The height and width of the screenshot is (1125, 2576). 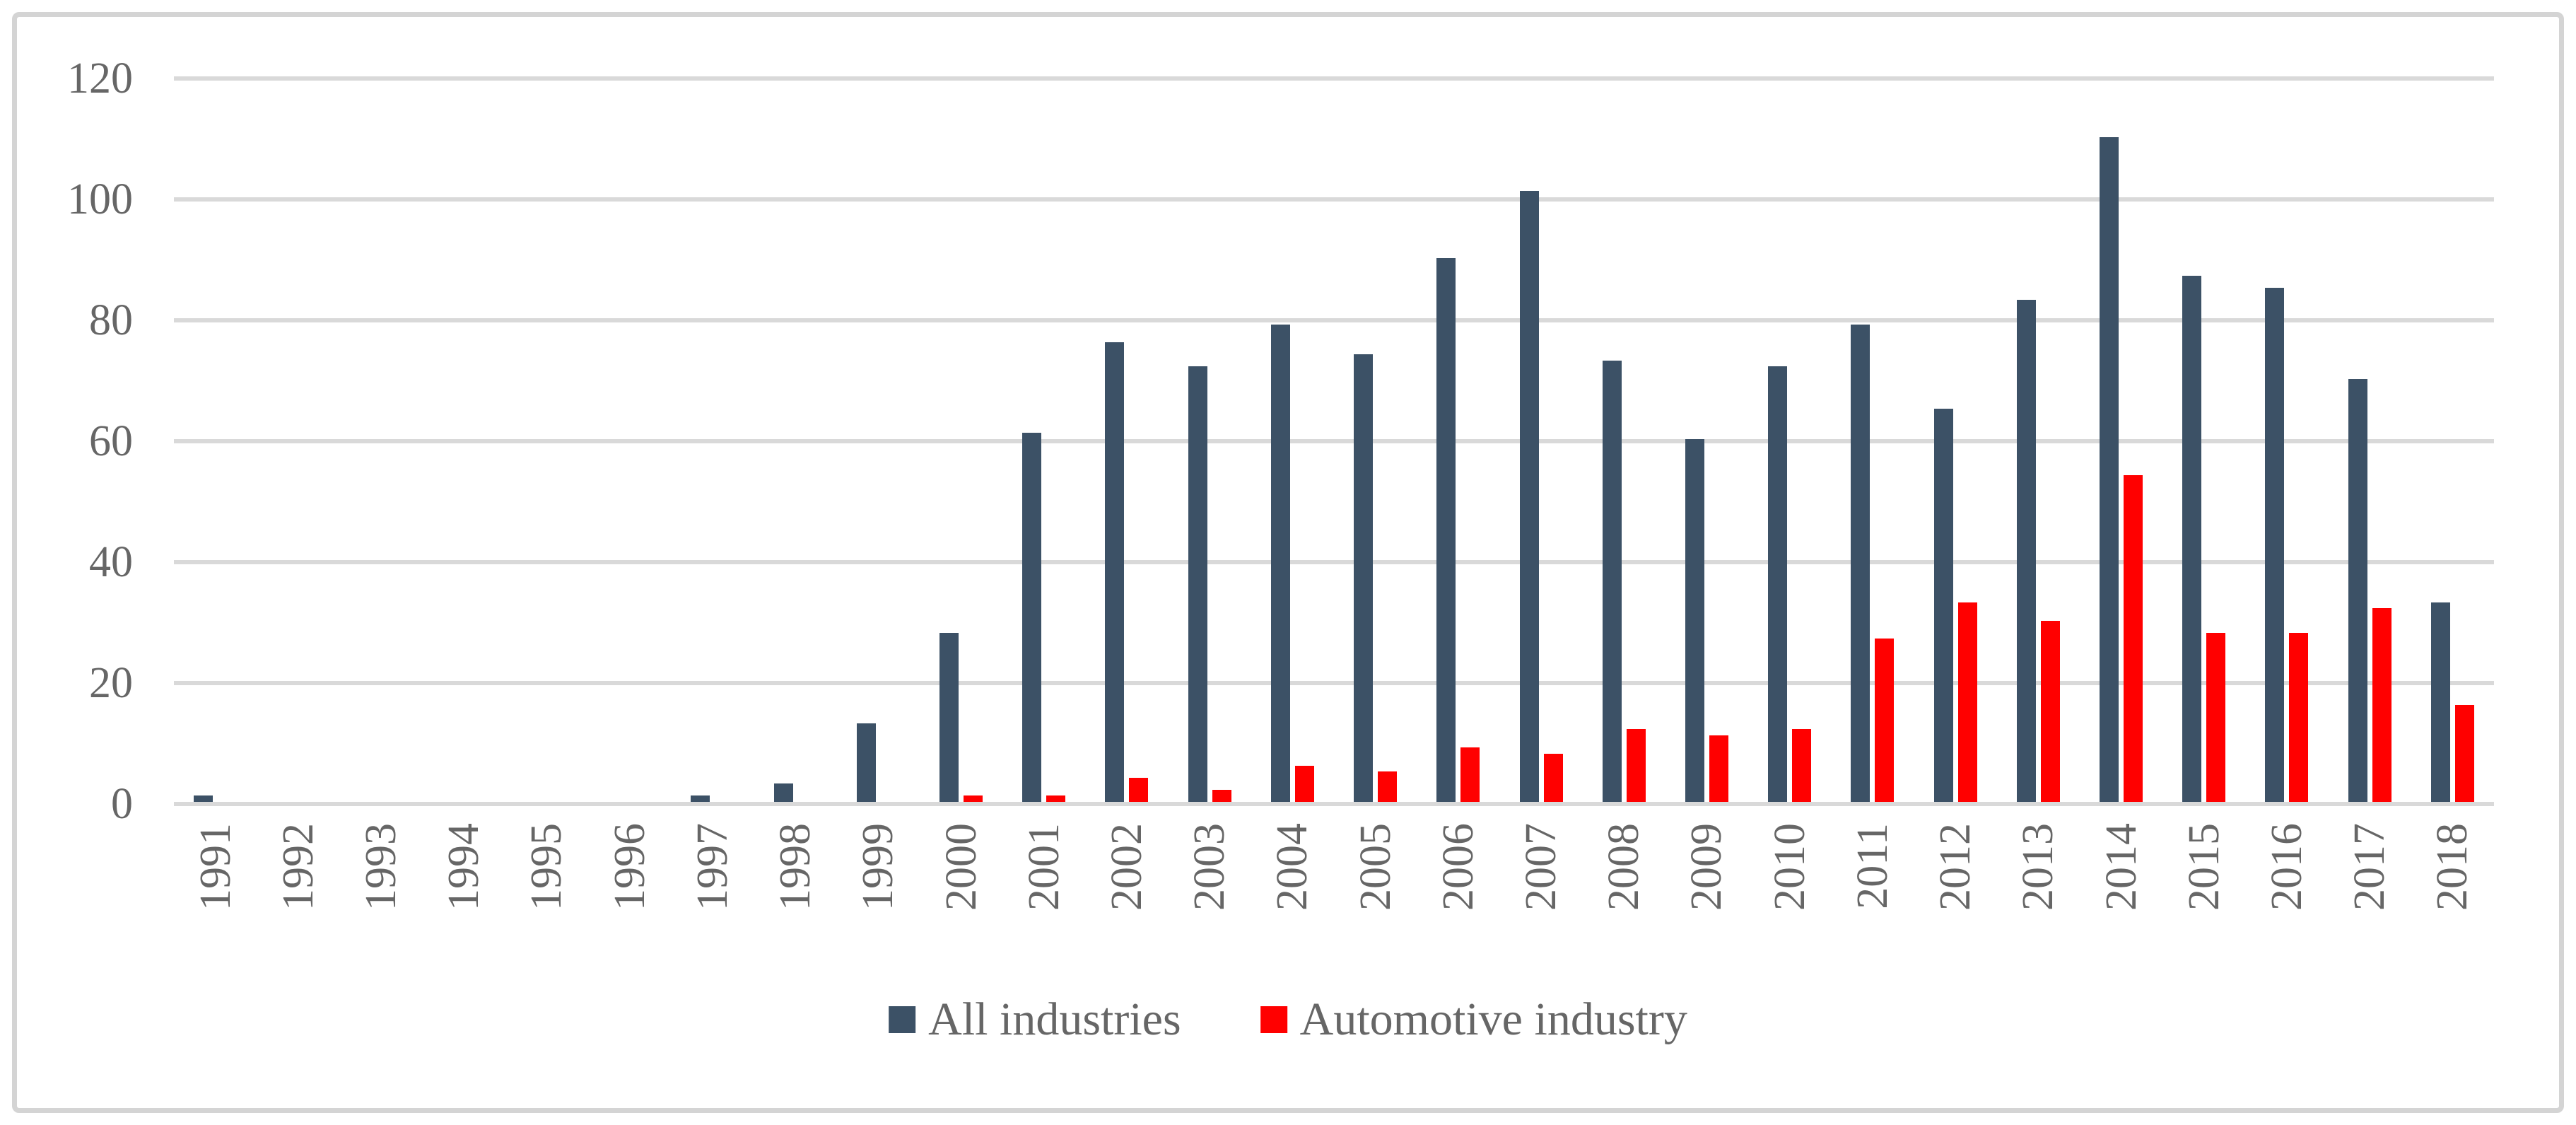 What do you see at coordinates (1197, 584) in the screenshot?
I see `bar-all-industries-2003` at bounding box center [1197, 584].